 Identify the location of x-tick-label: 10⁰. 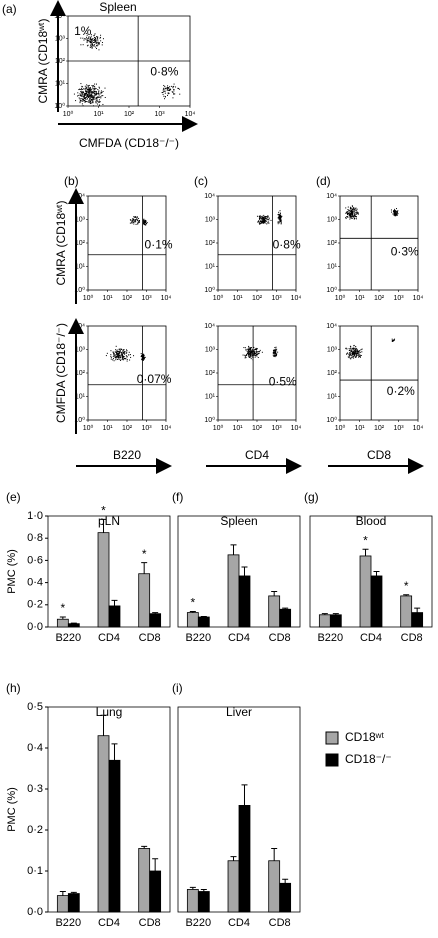
(218, 428).